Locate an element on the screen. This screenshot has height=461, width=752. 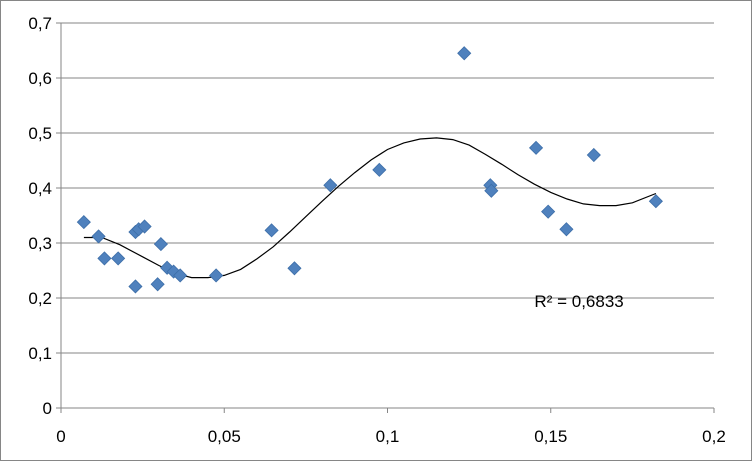
r-squared-label: R² = 0,6833 is located at coordinates (578, 301).